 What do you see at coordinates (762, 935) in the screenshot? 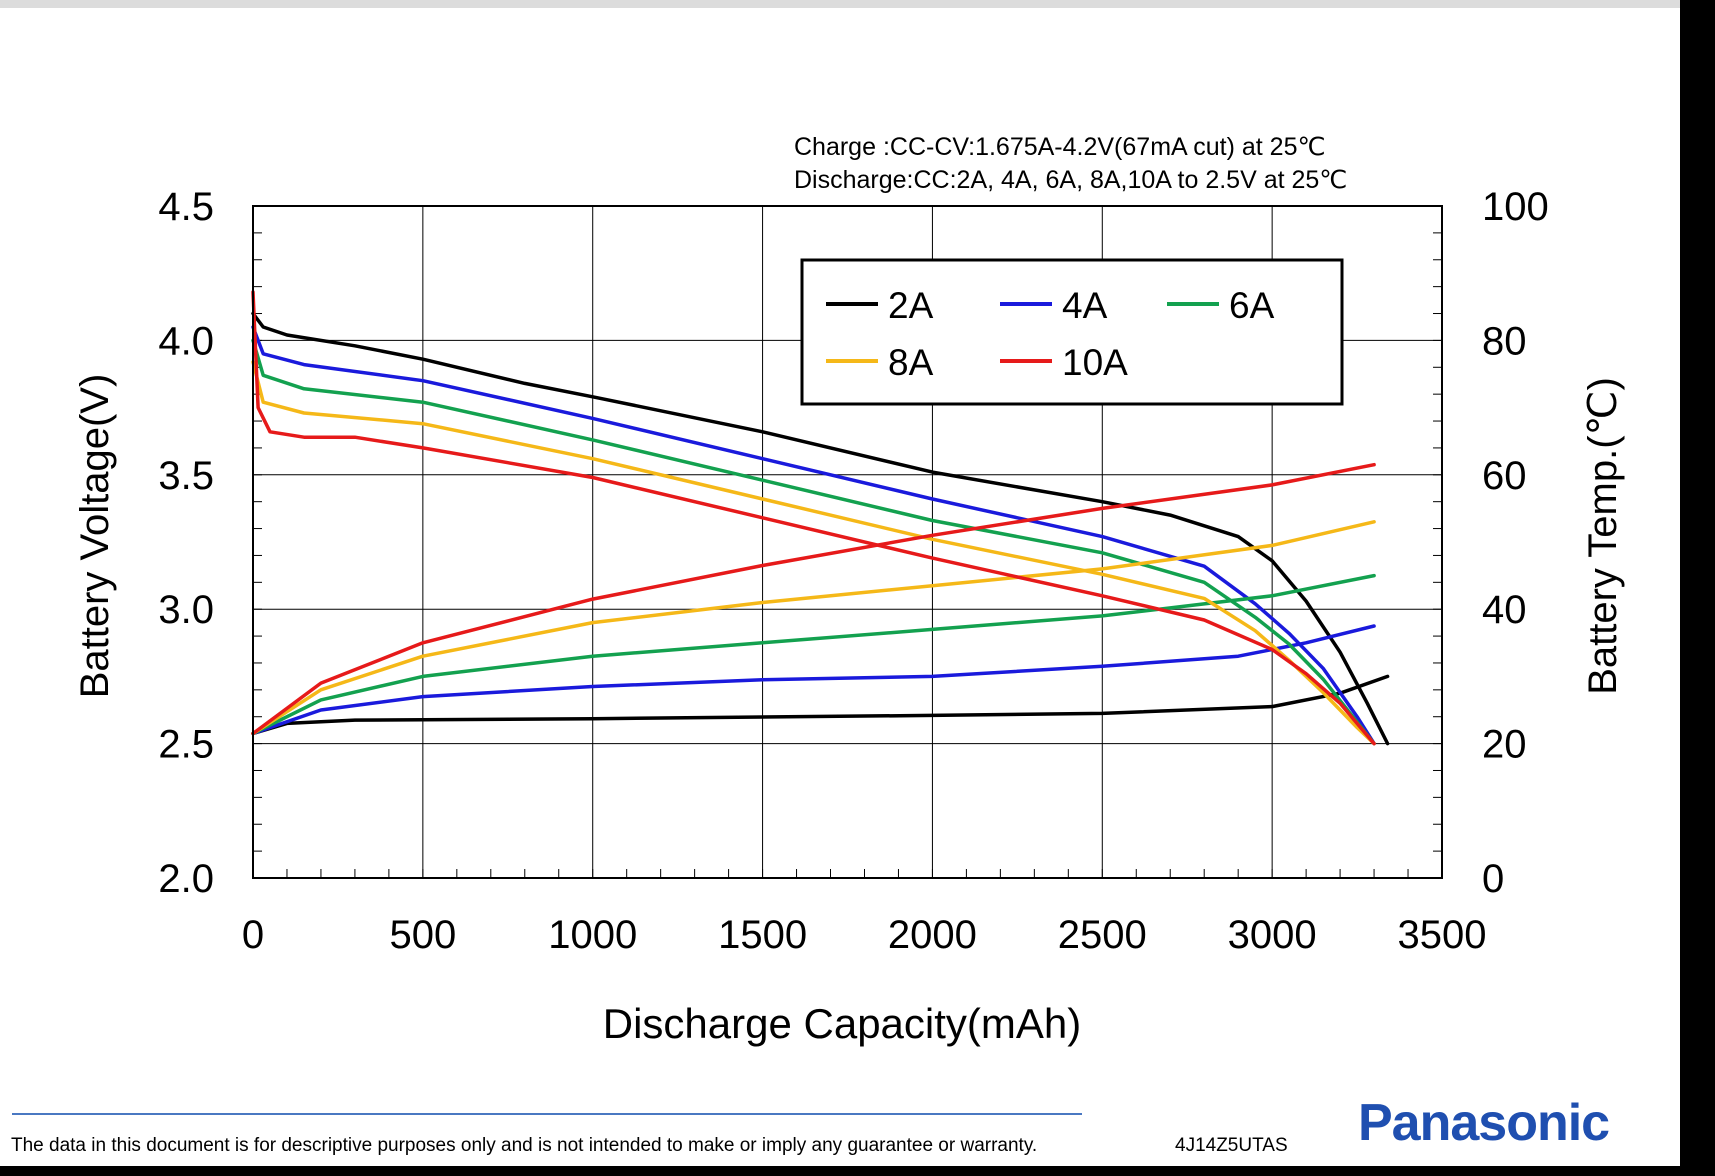
I see `x-tick-label: 1500` at bounding box center [762, 935].